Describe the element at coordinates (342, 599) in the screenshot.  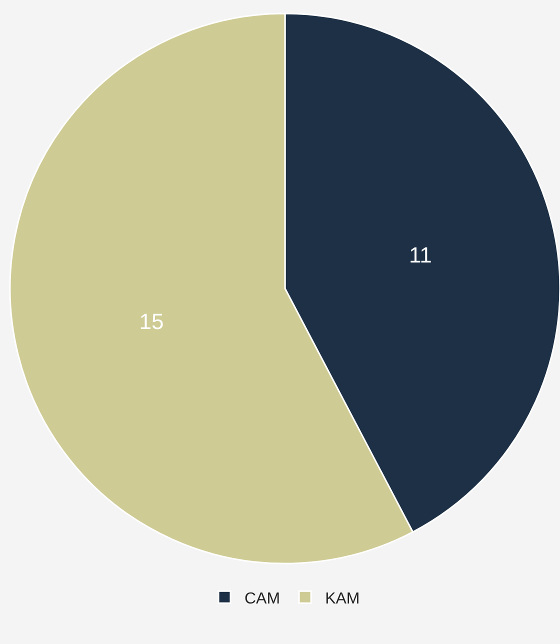
I see `legend-label: KAM` at that location.